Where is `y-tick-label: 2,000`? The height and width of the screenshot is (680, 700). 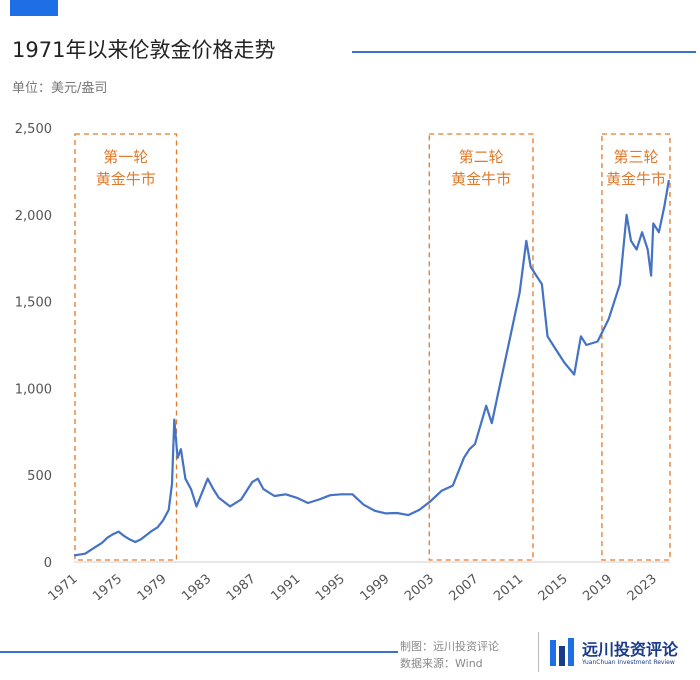 y-tick-label: 2,000 is located at coordinates (33, 216).